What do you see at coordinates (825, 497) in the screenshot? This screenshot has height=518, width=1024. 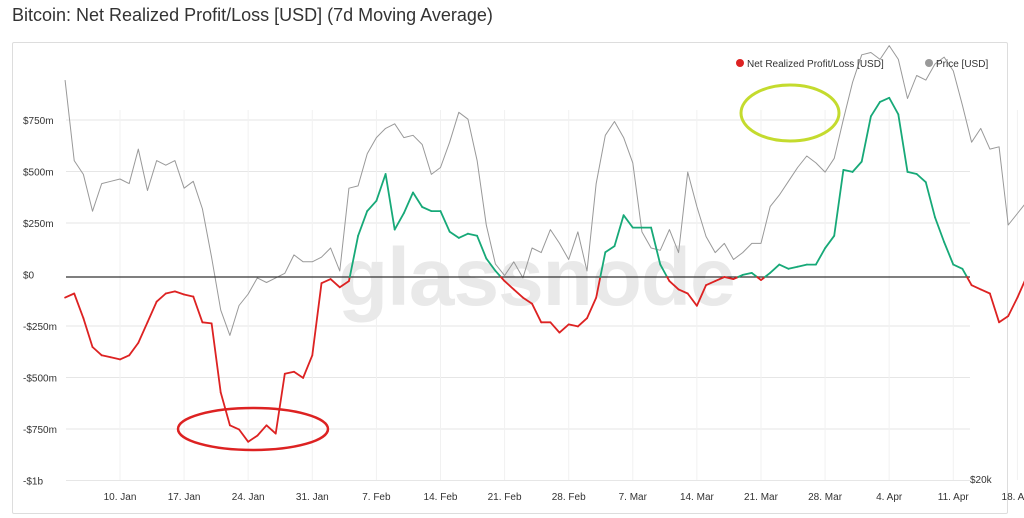 I see `x-tick-label: 28. Mar` at bounding box center [825, 497].